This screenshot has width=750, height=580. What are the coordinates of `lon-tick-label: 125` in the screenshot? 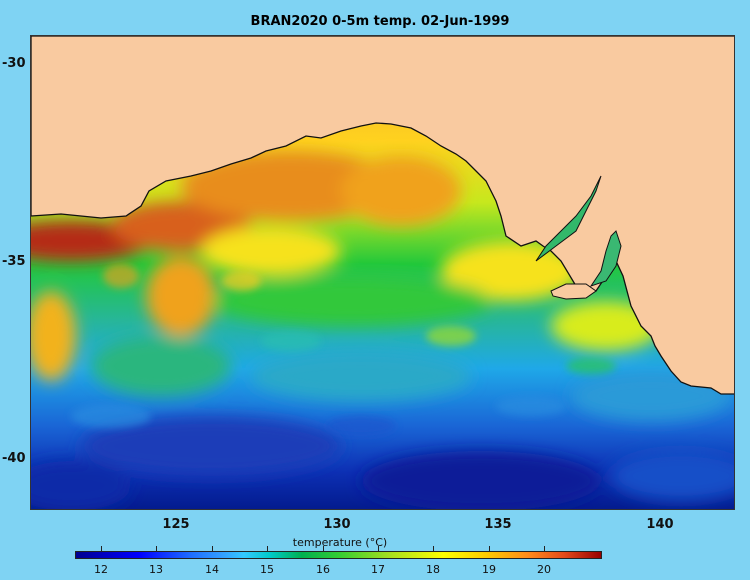 It's located at (176, 524).